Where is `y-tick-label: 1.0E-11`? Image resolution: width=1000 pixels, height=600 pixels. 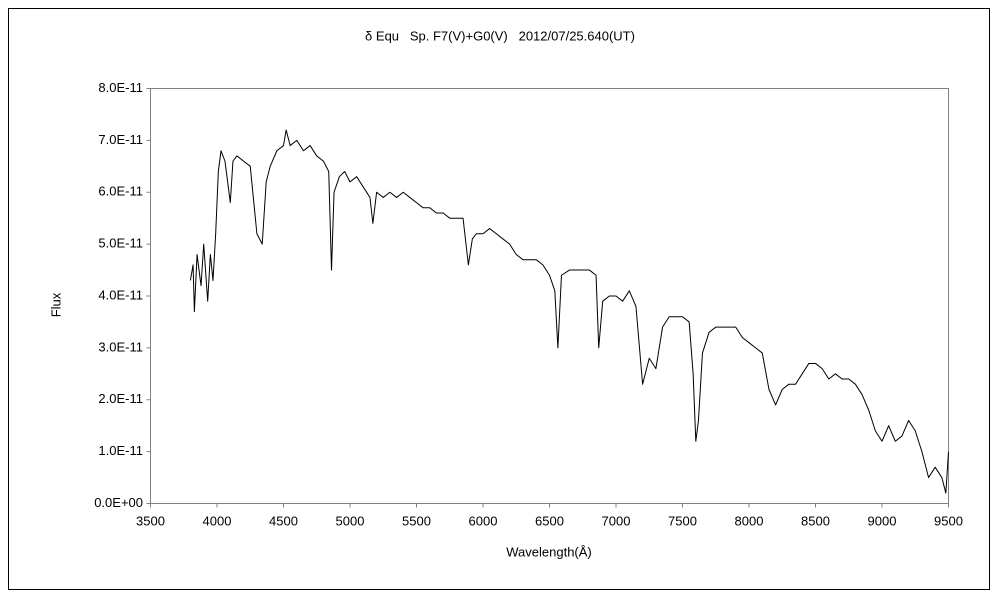 y-tick-label: 1.0E-11 is located at coordinates (120, 450).